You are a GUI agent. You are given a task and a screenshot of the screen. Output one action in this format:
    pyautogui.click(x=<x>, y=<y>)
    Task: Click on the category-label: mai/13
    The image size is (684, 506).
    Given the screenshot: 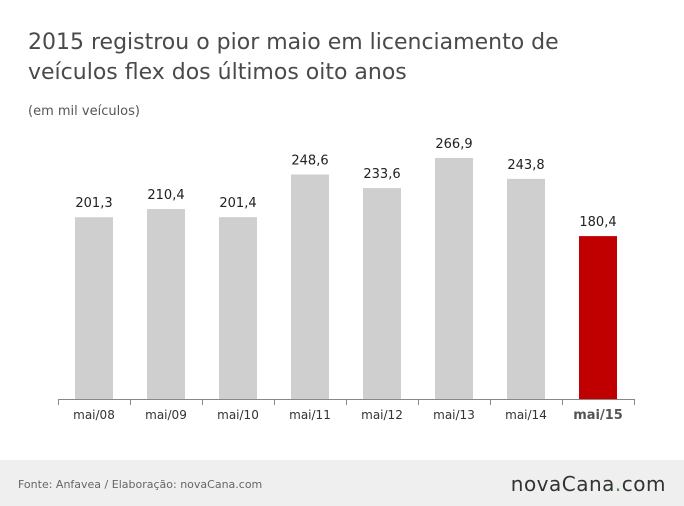 What is the action you would take?
    pyautogui.click(x=454, y=415)
    